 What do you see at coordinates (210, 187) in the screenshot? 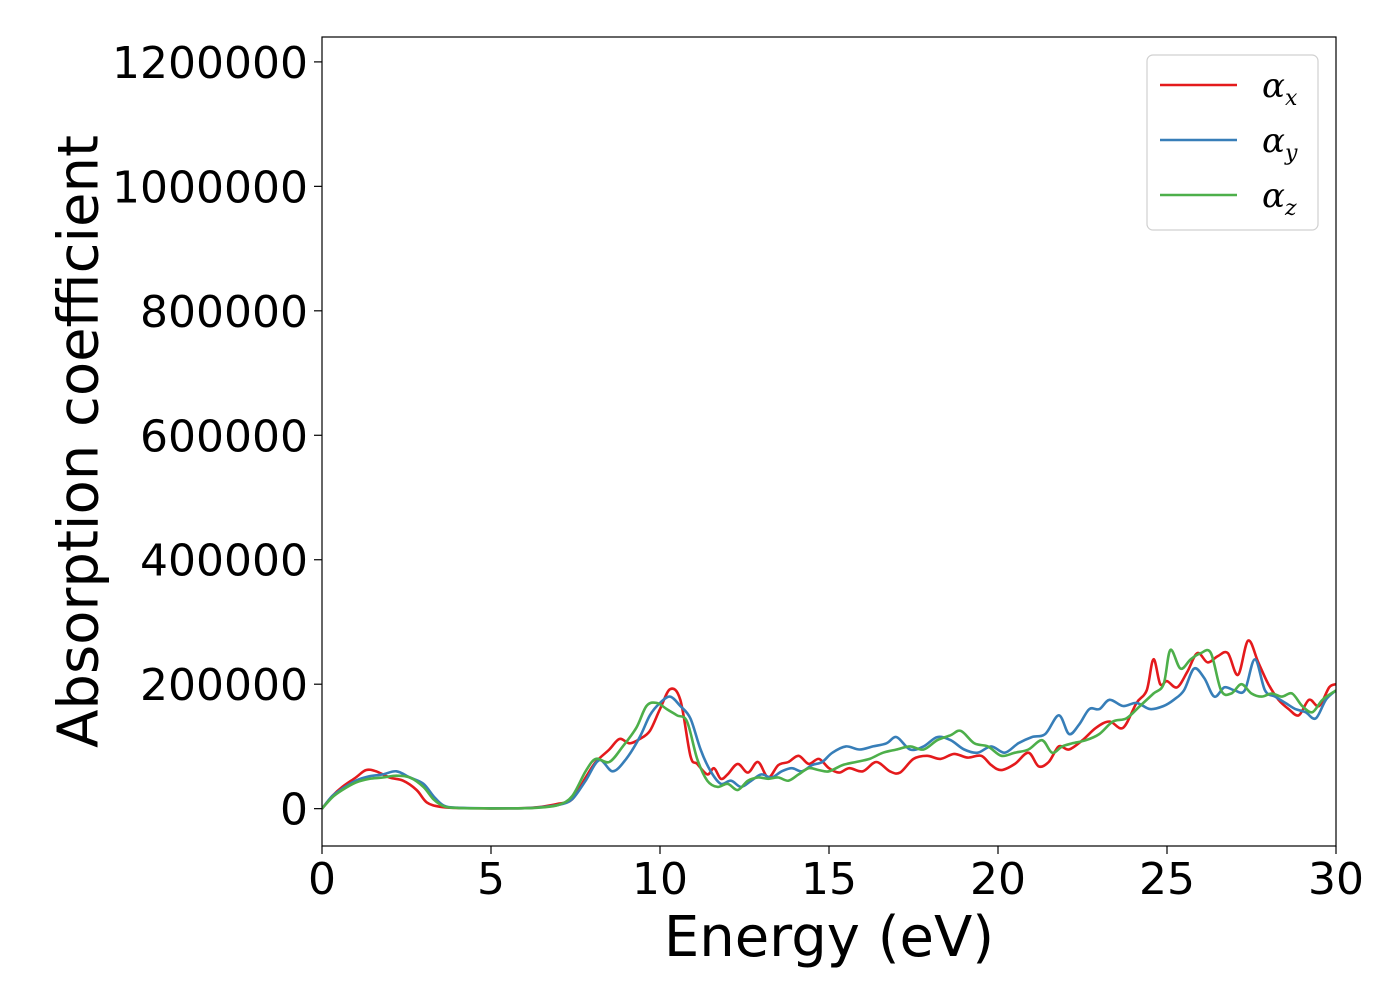
I see `y-tick-label: 1000000` at bounding box center [210, 187].